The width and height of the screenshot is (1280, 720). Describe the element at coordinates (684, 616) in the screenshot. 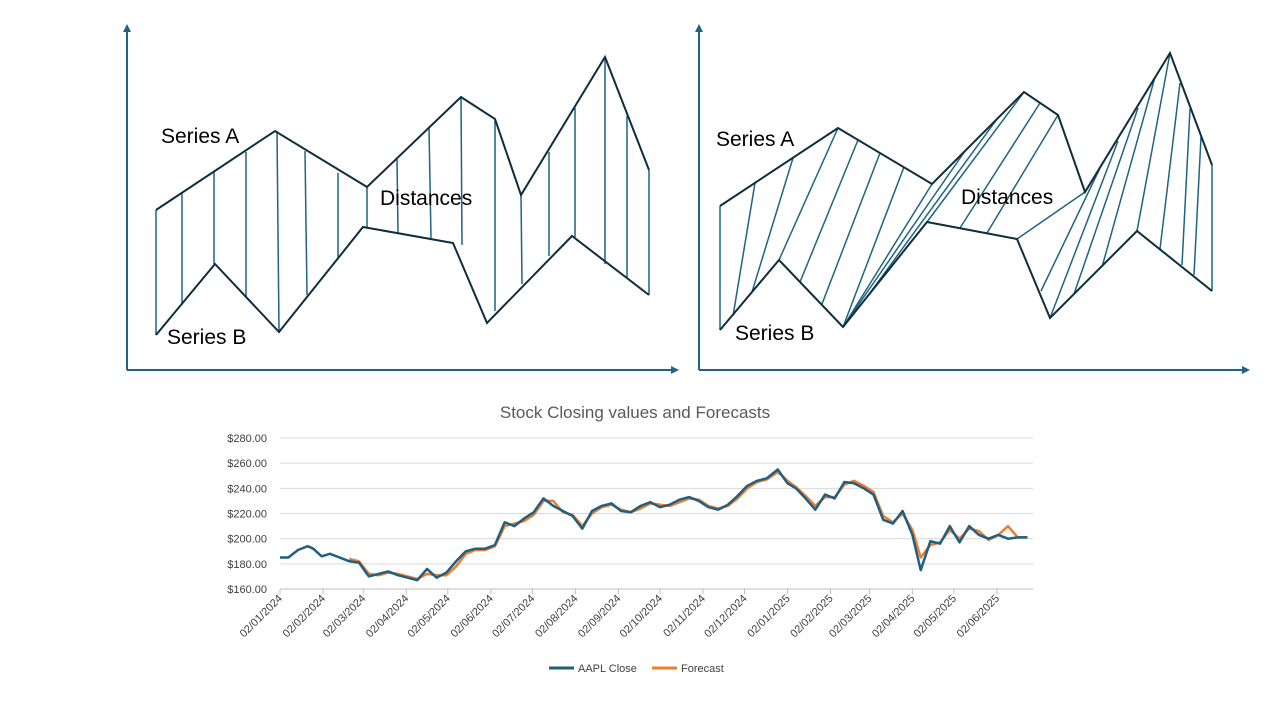

I see `x-tick-label: 02/11/2024` at that location.